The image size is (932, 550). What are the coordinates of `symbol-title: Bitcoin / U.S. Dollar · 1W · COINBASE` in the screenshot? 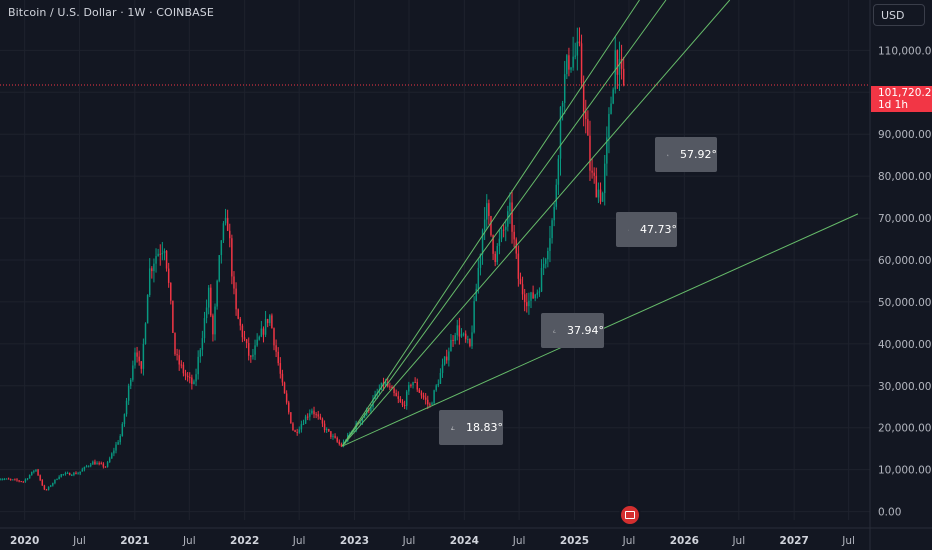 It's located at (111, 12).